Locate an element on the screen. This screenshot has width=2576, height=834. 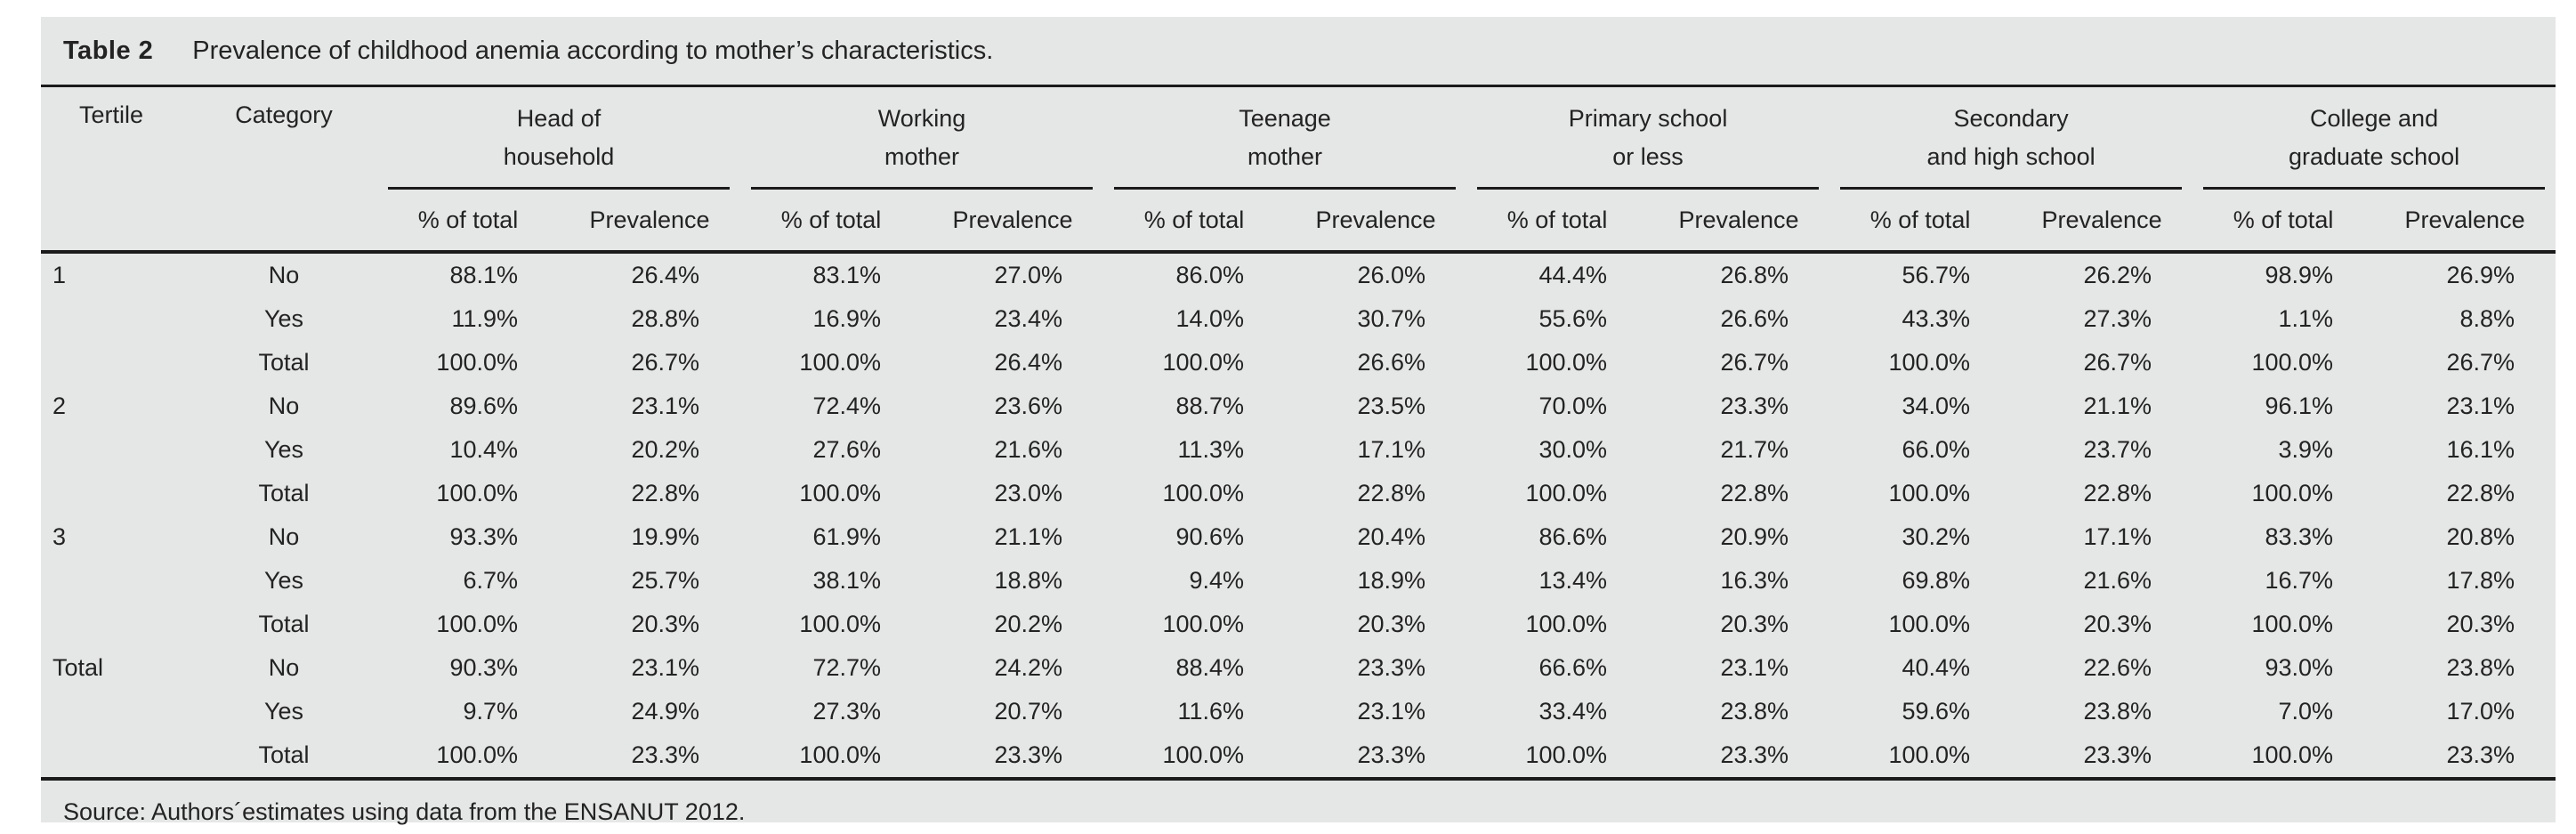
value-cell: 28.8% is located at coordinates (665, 318).